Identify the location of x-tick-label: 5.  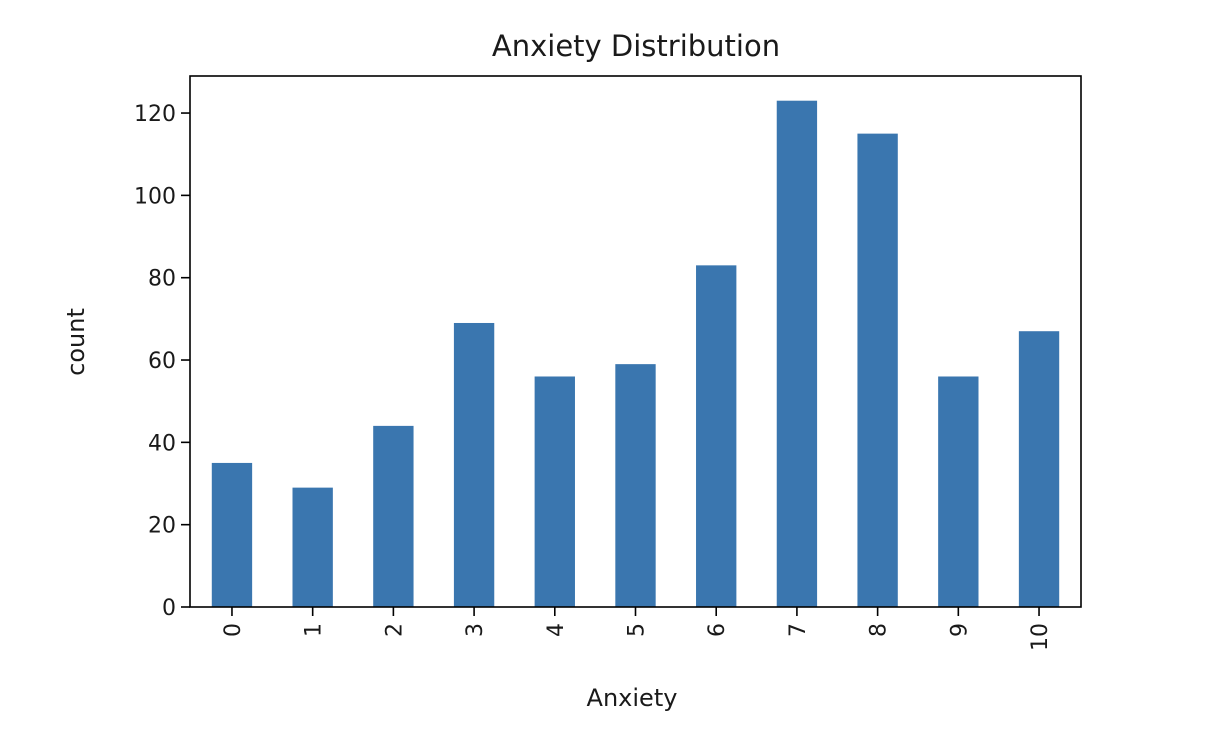
(637, 630).